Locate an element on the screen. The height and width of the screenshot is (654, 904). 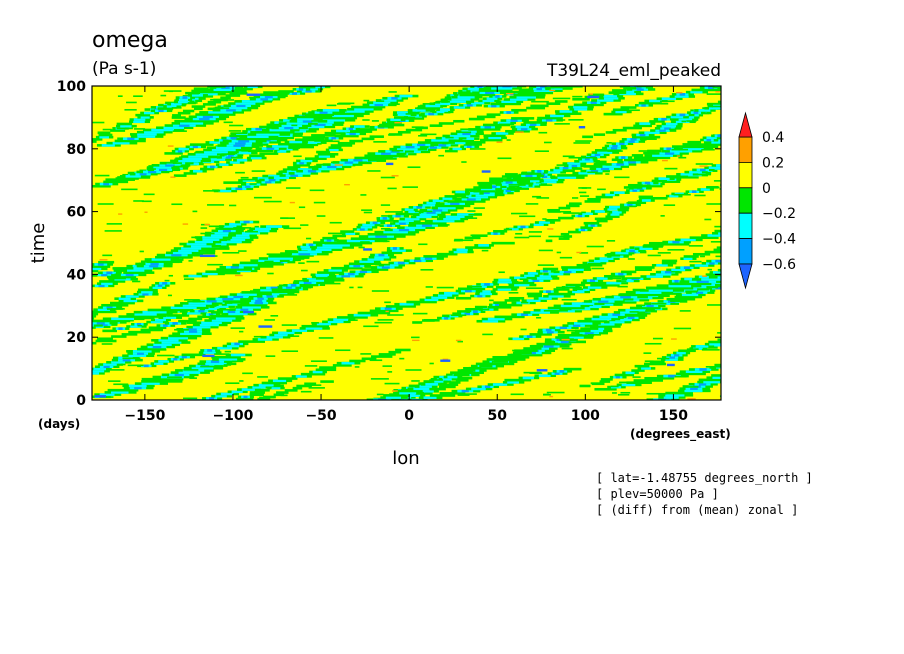
x-tick-label: −50 is located at coordinates (320, 416).